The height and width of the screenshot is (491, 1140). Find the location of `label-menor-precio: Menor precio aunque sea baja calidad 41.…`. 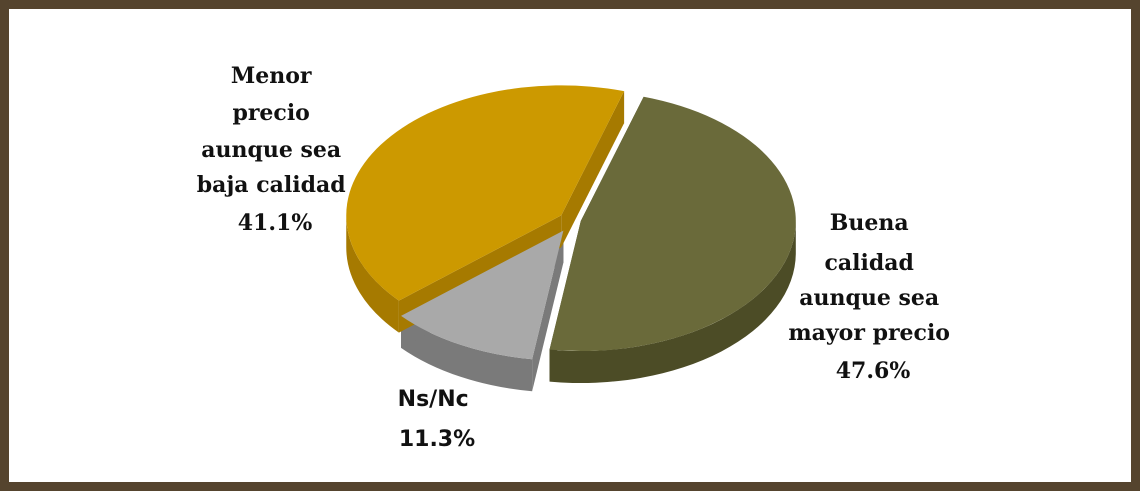

label-menor-precio: Menor precio aunque sea baja calidad 41.… is located at coordinates (275, 149).